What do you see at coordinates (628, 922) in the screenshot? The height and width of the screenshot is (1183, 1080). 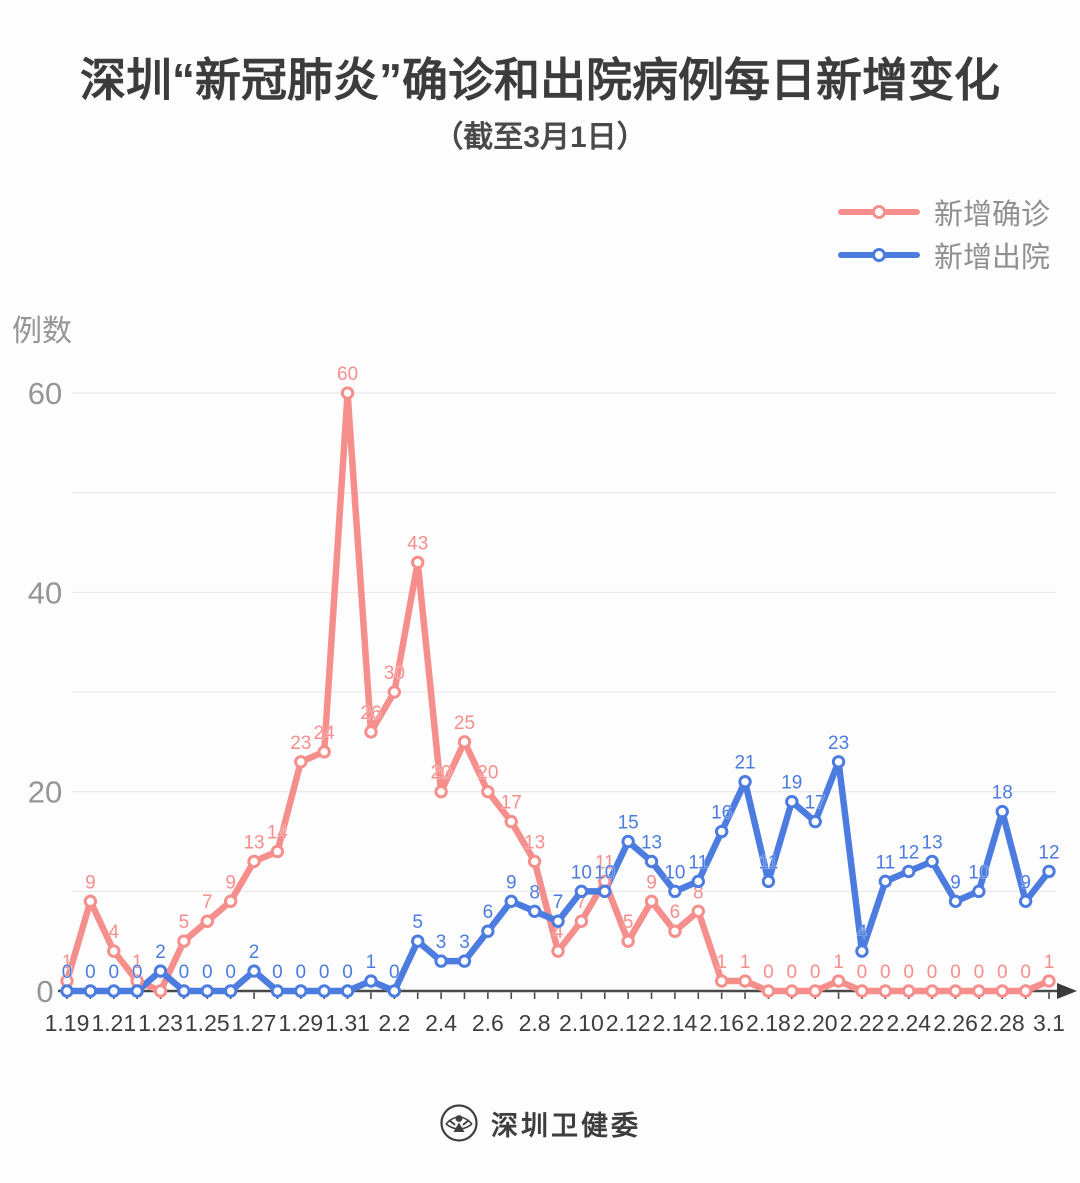 I see `confirmed-data-label: 5` at bounding box center [628, 922].